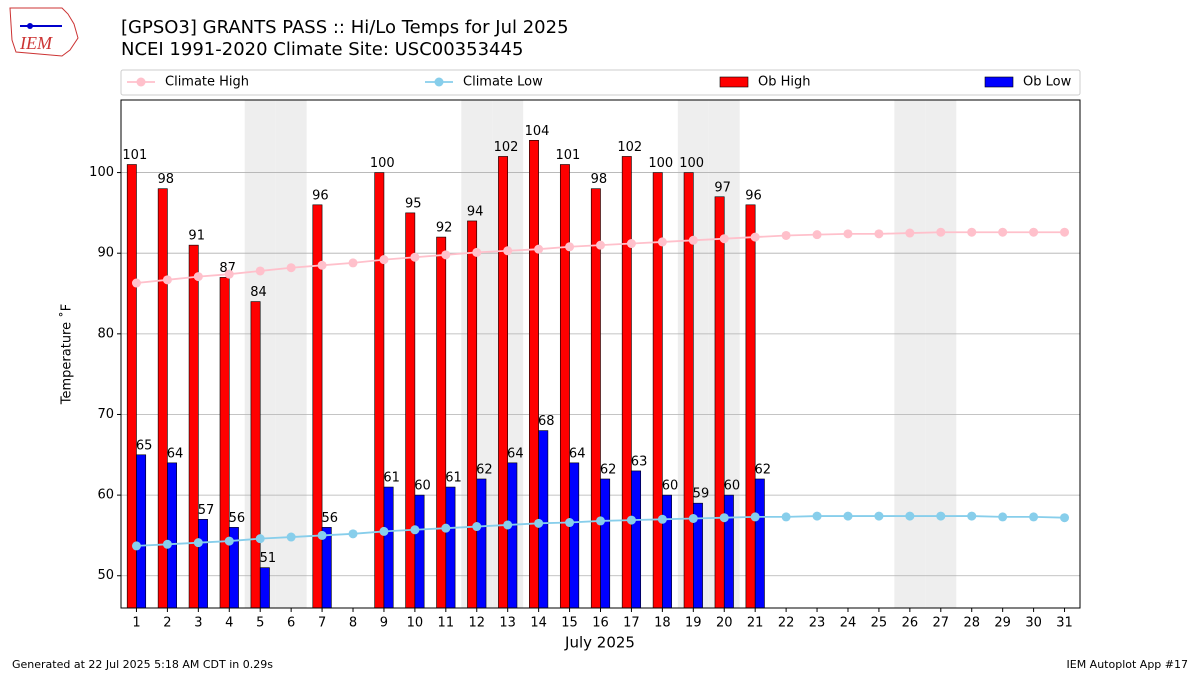  Describe the element at coordinates (260, 623) in the screenshot. I see `x-tick-label: 5` at that location.